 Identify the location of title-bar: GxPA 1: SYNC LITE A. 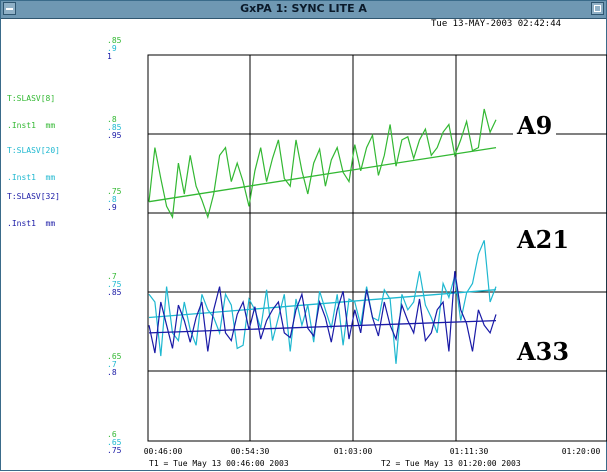
(303, 10).